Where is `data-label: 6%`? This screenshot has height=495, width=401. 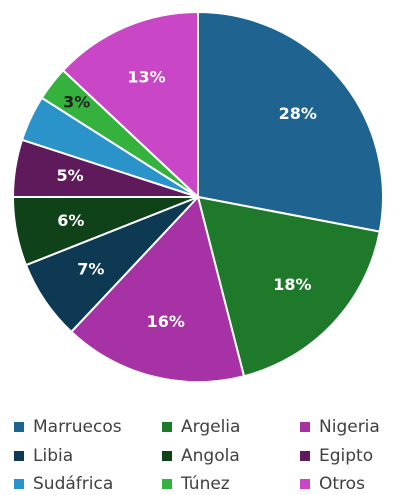 data-label: 6% is located at coordinates (70, 220).